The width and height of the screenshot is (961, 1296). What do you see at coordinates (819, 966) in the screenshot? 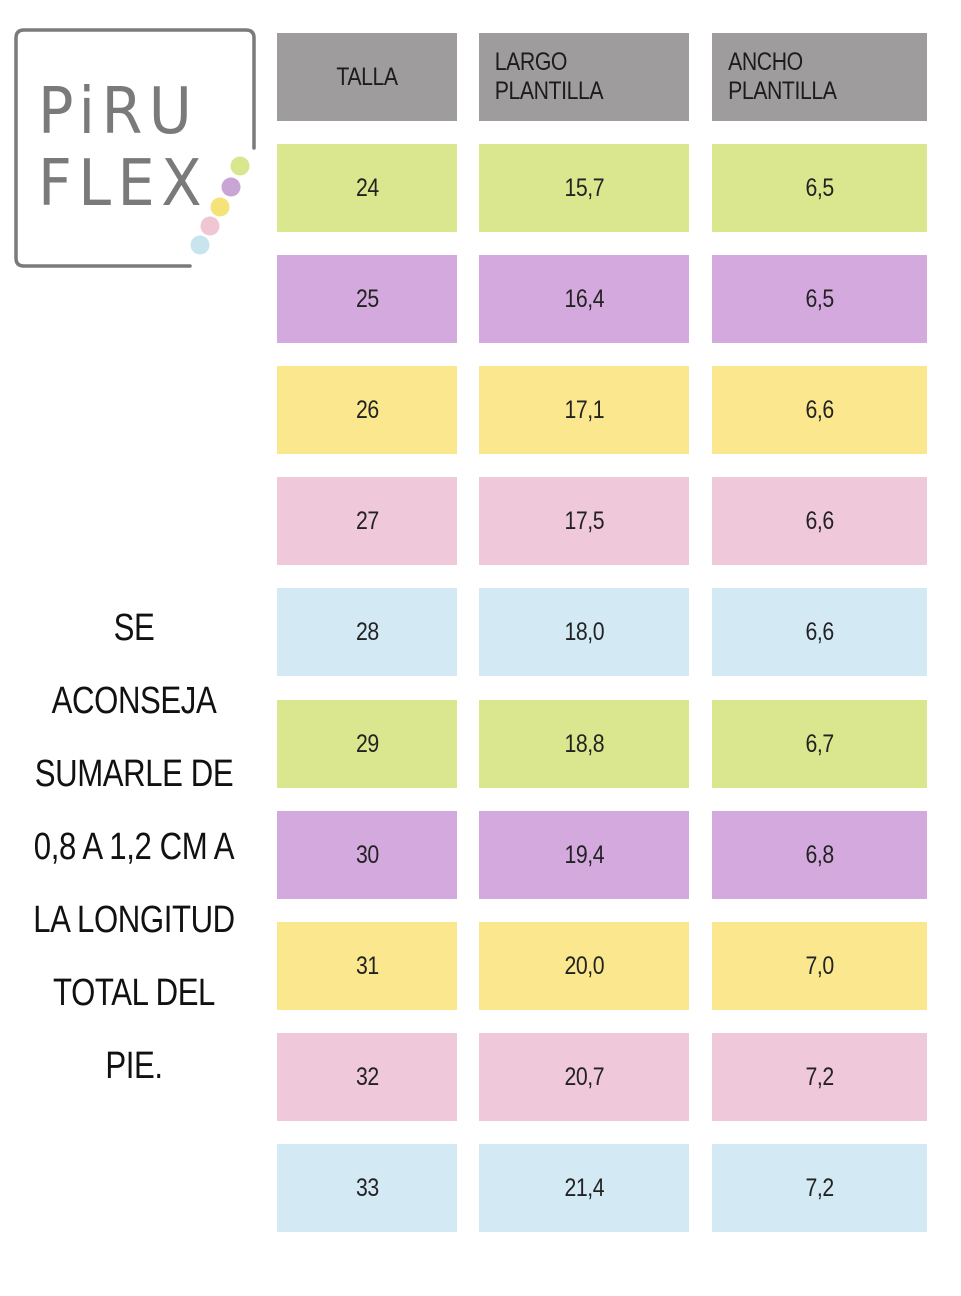
I see `cell-ancho: 7,0` at bounding box center [819, 966].